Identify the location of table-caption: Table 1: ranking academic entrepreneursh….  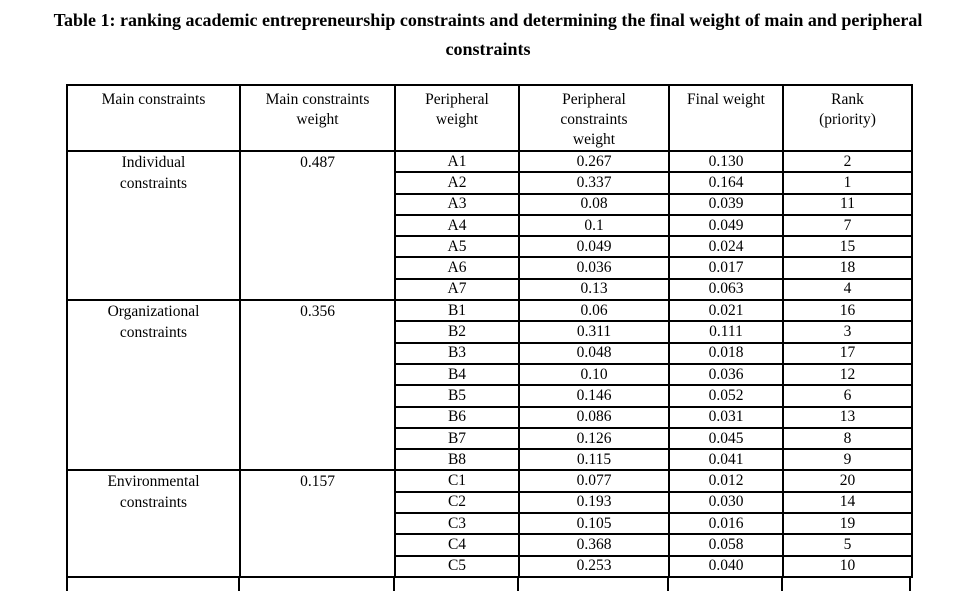
(488, 34).